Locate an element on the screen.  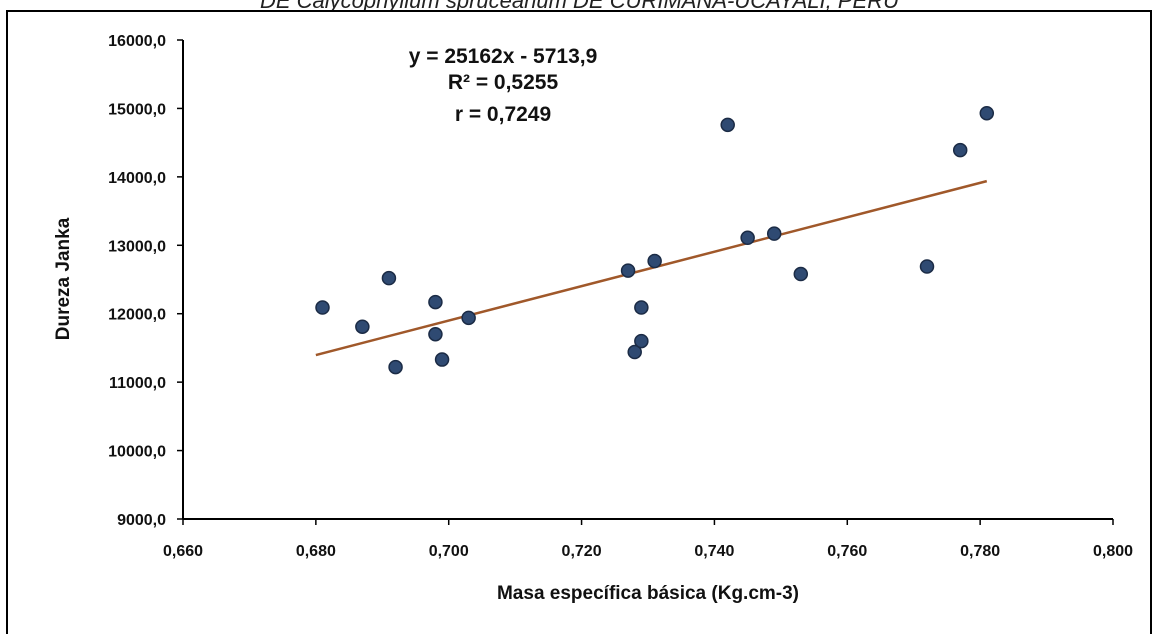
x-axis-label: Masa específica básica (Kg.cm-3) is located at coordinates (648, 593).